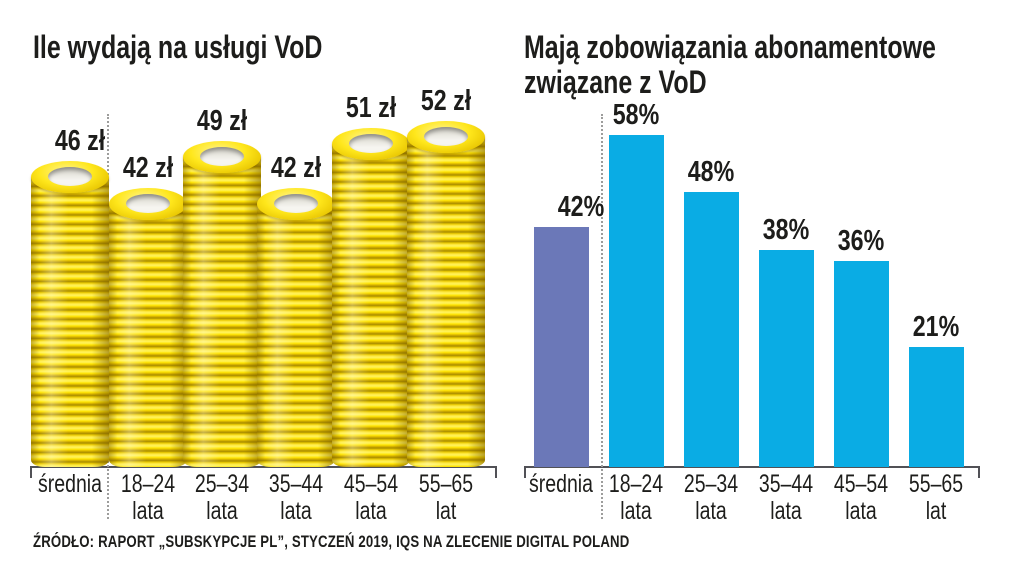 This screenshot has width=1024, height=582. What do you see at coordinates (636, 115) in the screenshot?
I see `value-label: 58%` at bounding box center [636, 115].